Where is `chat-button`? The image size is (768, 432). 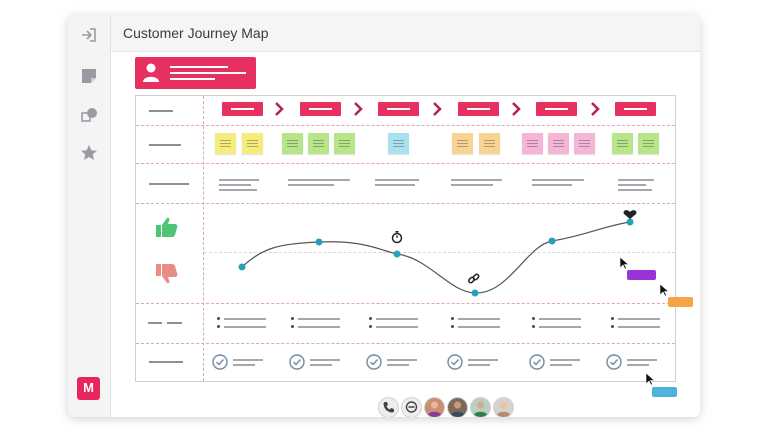 chat-button is located at coordinates (411, 407).